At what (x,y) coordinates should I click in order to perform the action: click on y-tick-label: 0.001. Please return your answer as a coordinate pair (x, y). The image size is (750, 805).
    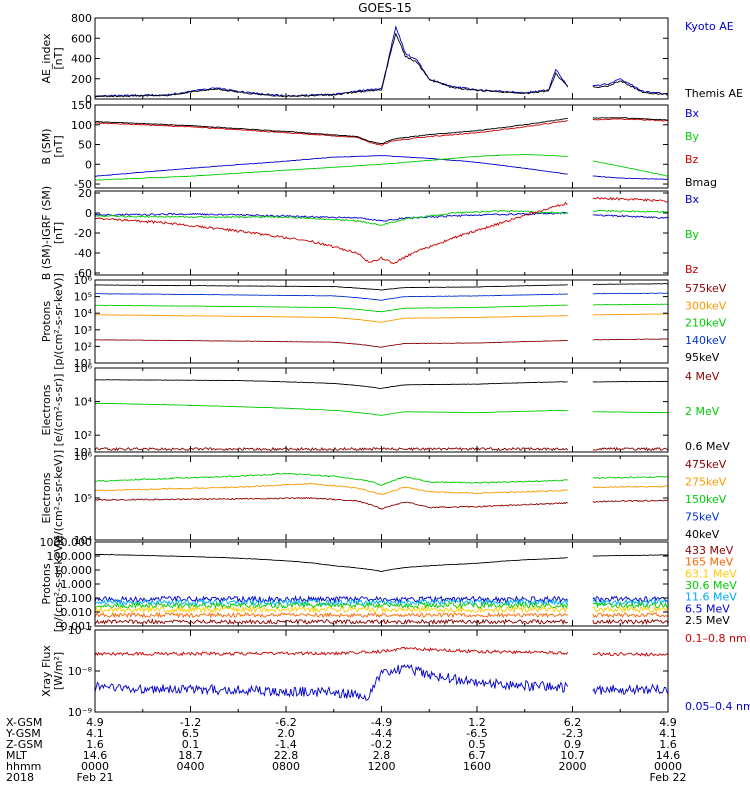
    Looking at the image, I should click on (77, 626).